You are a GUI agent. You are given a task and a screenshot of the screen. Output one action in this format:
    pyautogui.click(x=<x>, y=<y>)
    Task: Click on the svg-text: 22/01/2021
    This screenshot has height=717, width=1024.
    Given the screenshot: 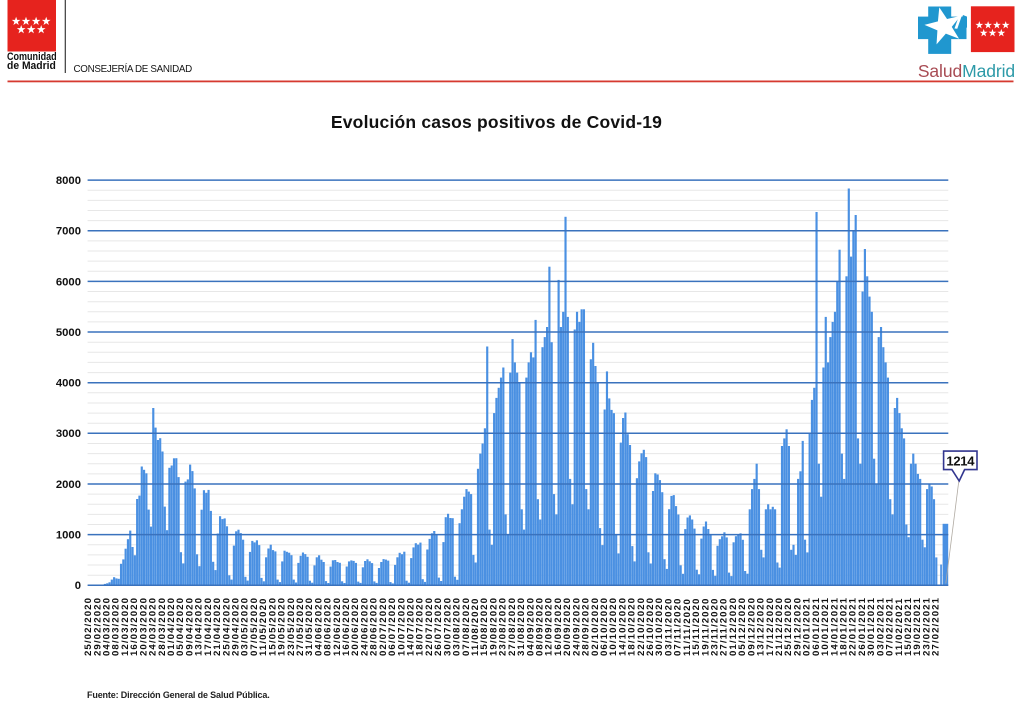 What is the action you would take?
    pyautogui.click(x=853, y=626)
    